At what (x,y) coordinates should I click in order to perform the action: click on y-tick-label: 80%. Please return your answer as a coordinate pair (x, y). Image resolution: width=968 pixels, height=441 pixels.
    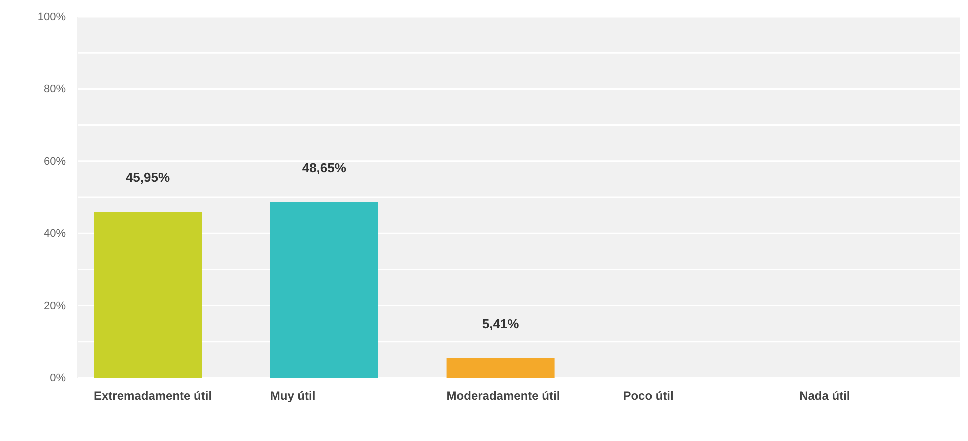
    Looking at the image, I should click on (55, 90).